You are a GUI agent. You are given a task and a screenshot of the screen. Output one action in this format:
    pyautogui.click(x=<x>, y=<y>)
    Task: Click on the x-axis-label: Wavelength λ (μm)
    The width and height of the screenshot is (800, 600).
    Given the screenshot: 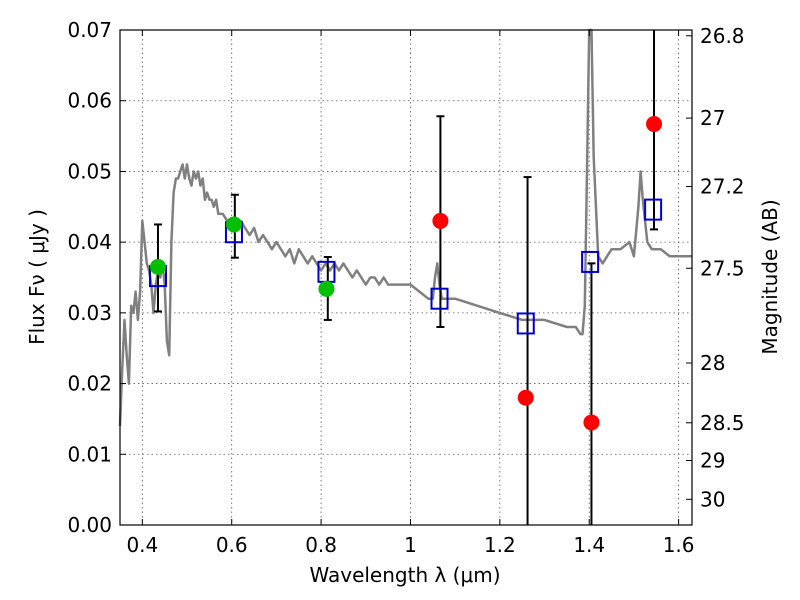 What is the action you would take?
    pyautogui.click(x=404, y=575)
    